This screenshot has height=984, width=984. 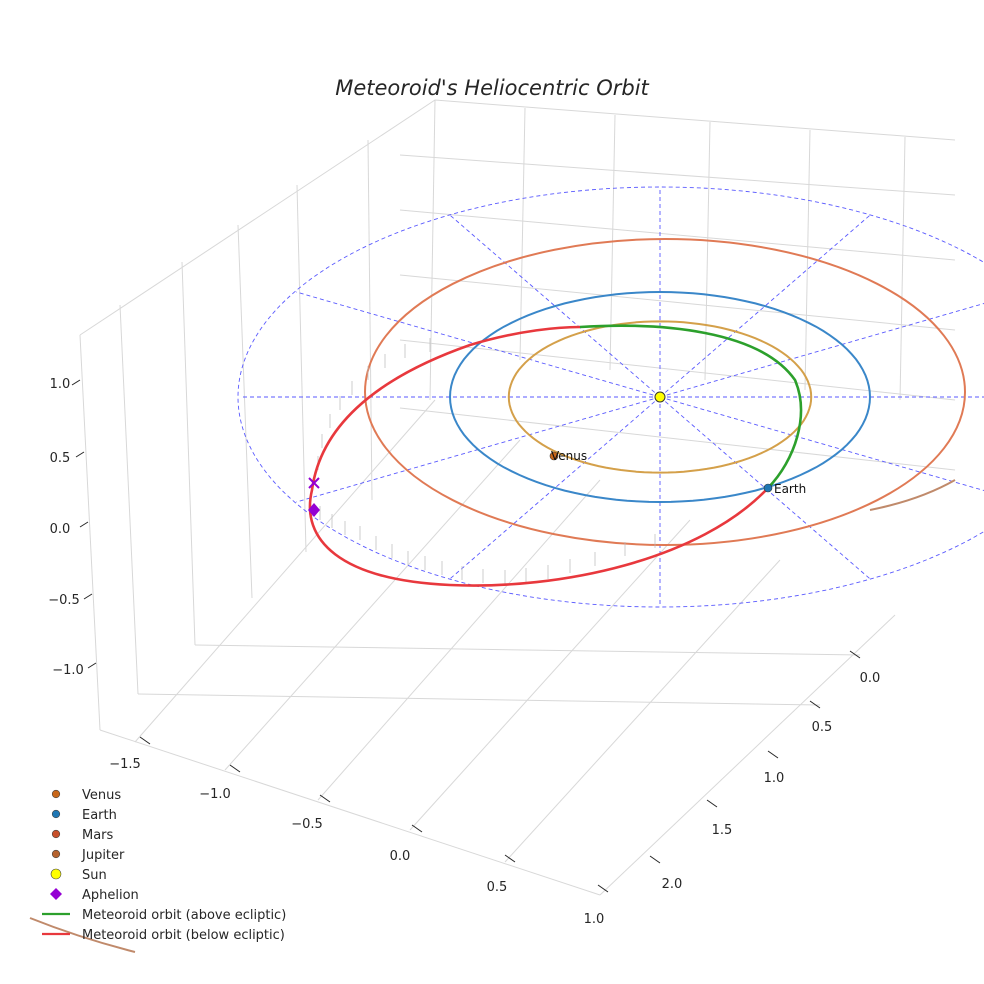 I want to click on orbit-projection-stems, so click(x=486, y=461).